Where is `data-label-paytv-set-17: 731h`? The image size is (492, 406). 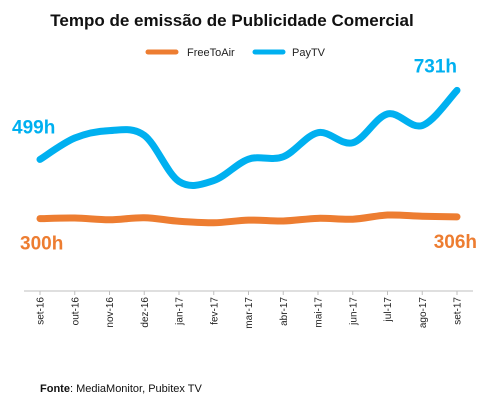 data-label-paytv-set-17: 731h is located at coordinates (435, 66).